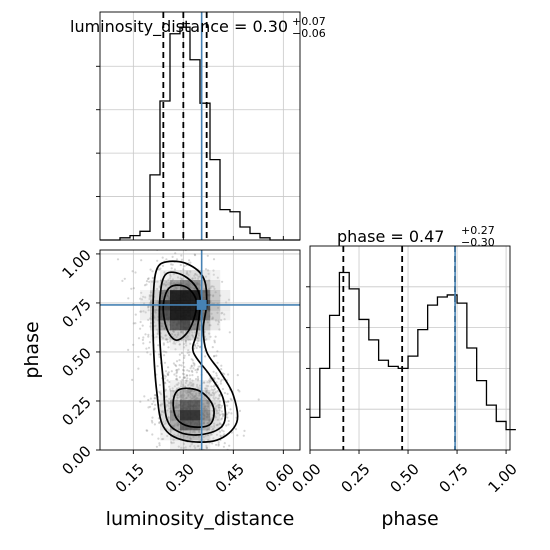  Describe the element at coordinates (179, 27) in the screenshot. I see `ld-title-prefix: luminosity_distance = 0.30` at that location.